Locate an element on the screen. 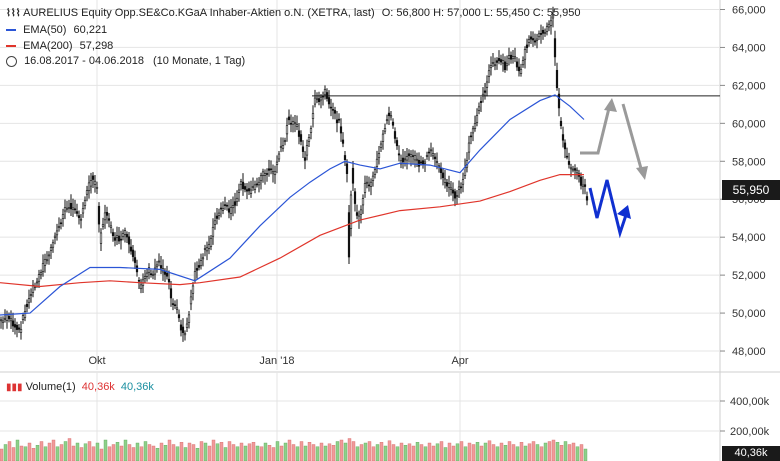  volume-value-red: 40,36k is located at coordinates (98, 387).